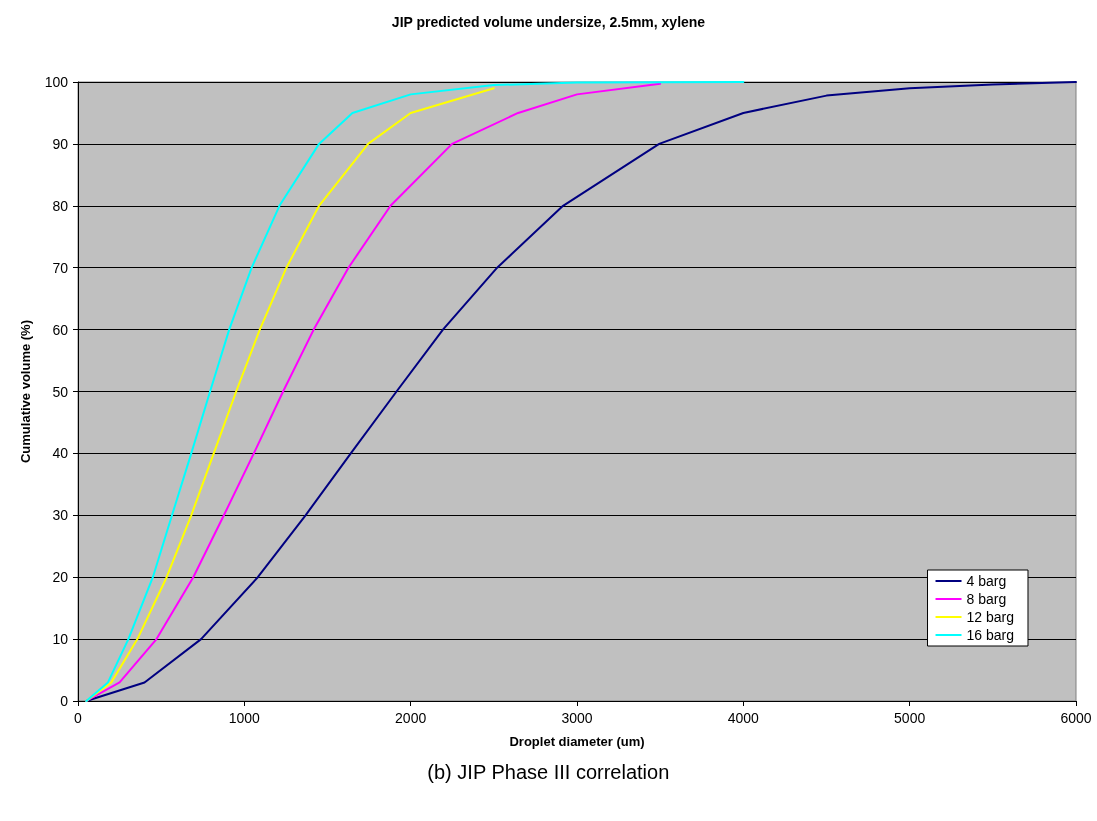 The height and width of the screenshot is (821, 1097). What do you see at coordinates (25, 391) in the screenshot?
I see `y-axis-title: Cumulative volume (%)` at bounding box center [25, 391].